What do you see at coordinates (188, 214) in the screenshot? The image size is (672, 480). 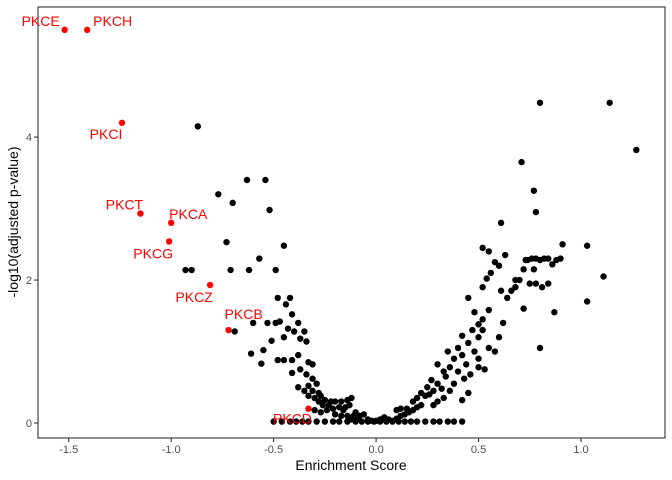 I see `point-label-pkca: PKCA` at bounding box center [188, 214].